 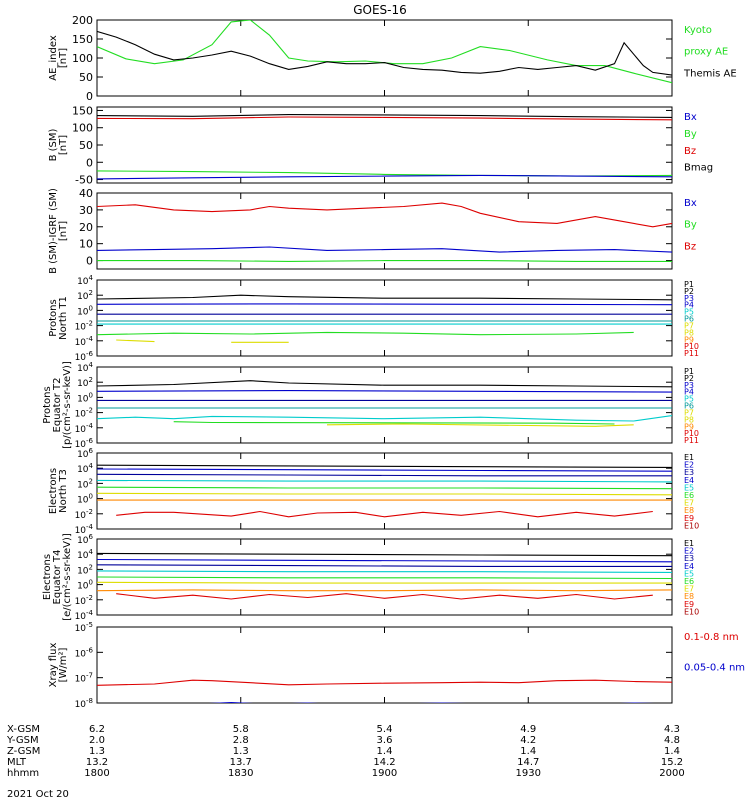 What do you see at coordinates (689, 378) in the screenshot?
I see `legend-entry: P2` at bounding box center [689, 378].